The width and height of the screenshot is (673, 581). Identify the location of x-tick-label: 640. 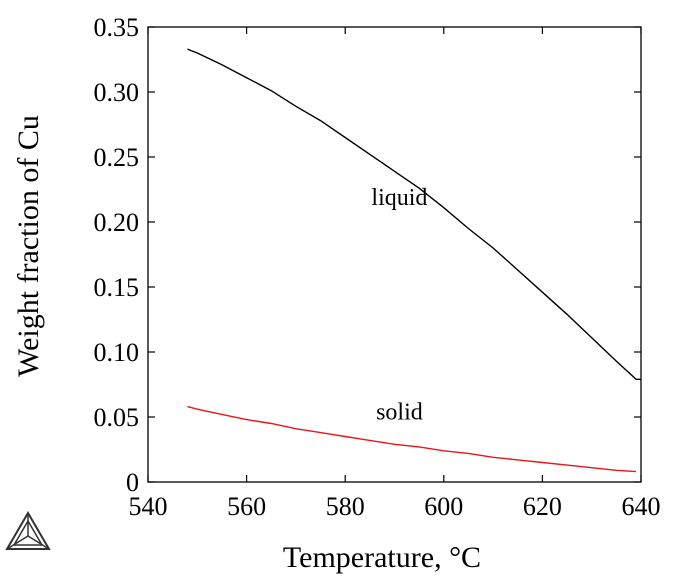
(641, 506).